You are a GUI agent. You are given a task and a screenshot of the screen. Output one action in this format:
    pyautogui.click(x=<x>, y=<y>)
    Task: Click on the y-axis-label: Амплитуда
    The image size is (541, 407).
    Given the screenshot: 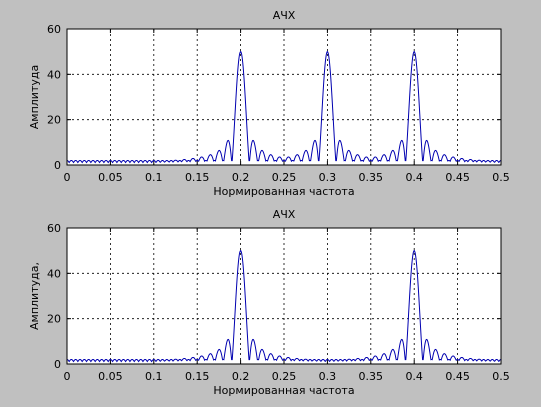 What is the action you would take?
    pyautogui.click(x=34, y=97)
    